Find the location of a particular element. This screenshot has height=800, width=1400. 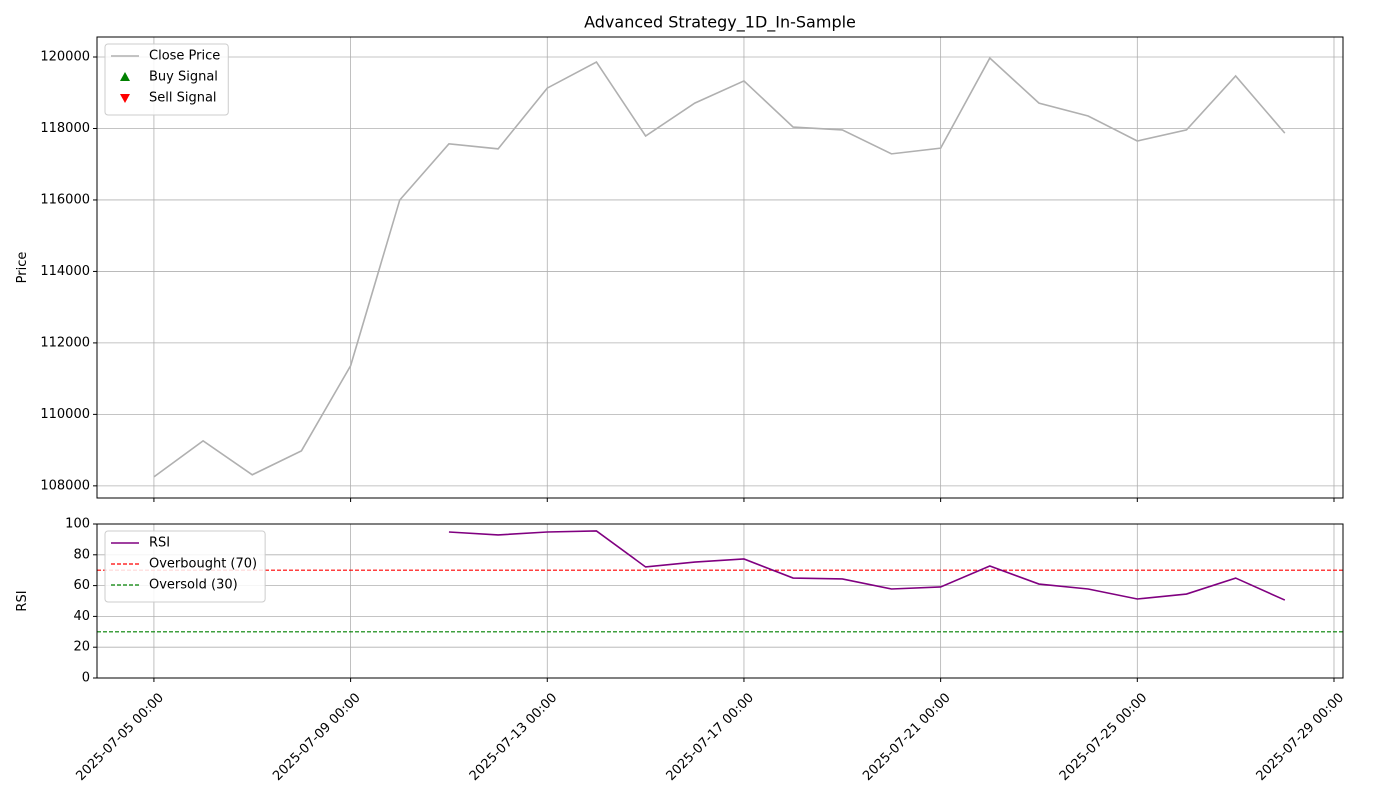

legend-label: Close Price is located at coordinates (184, 56).